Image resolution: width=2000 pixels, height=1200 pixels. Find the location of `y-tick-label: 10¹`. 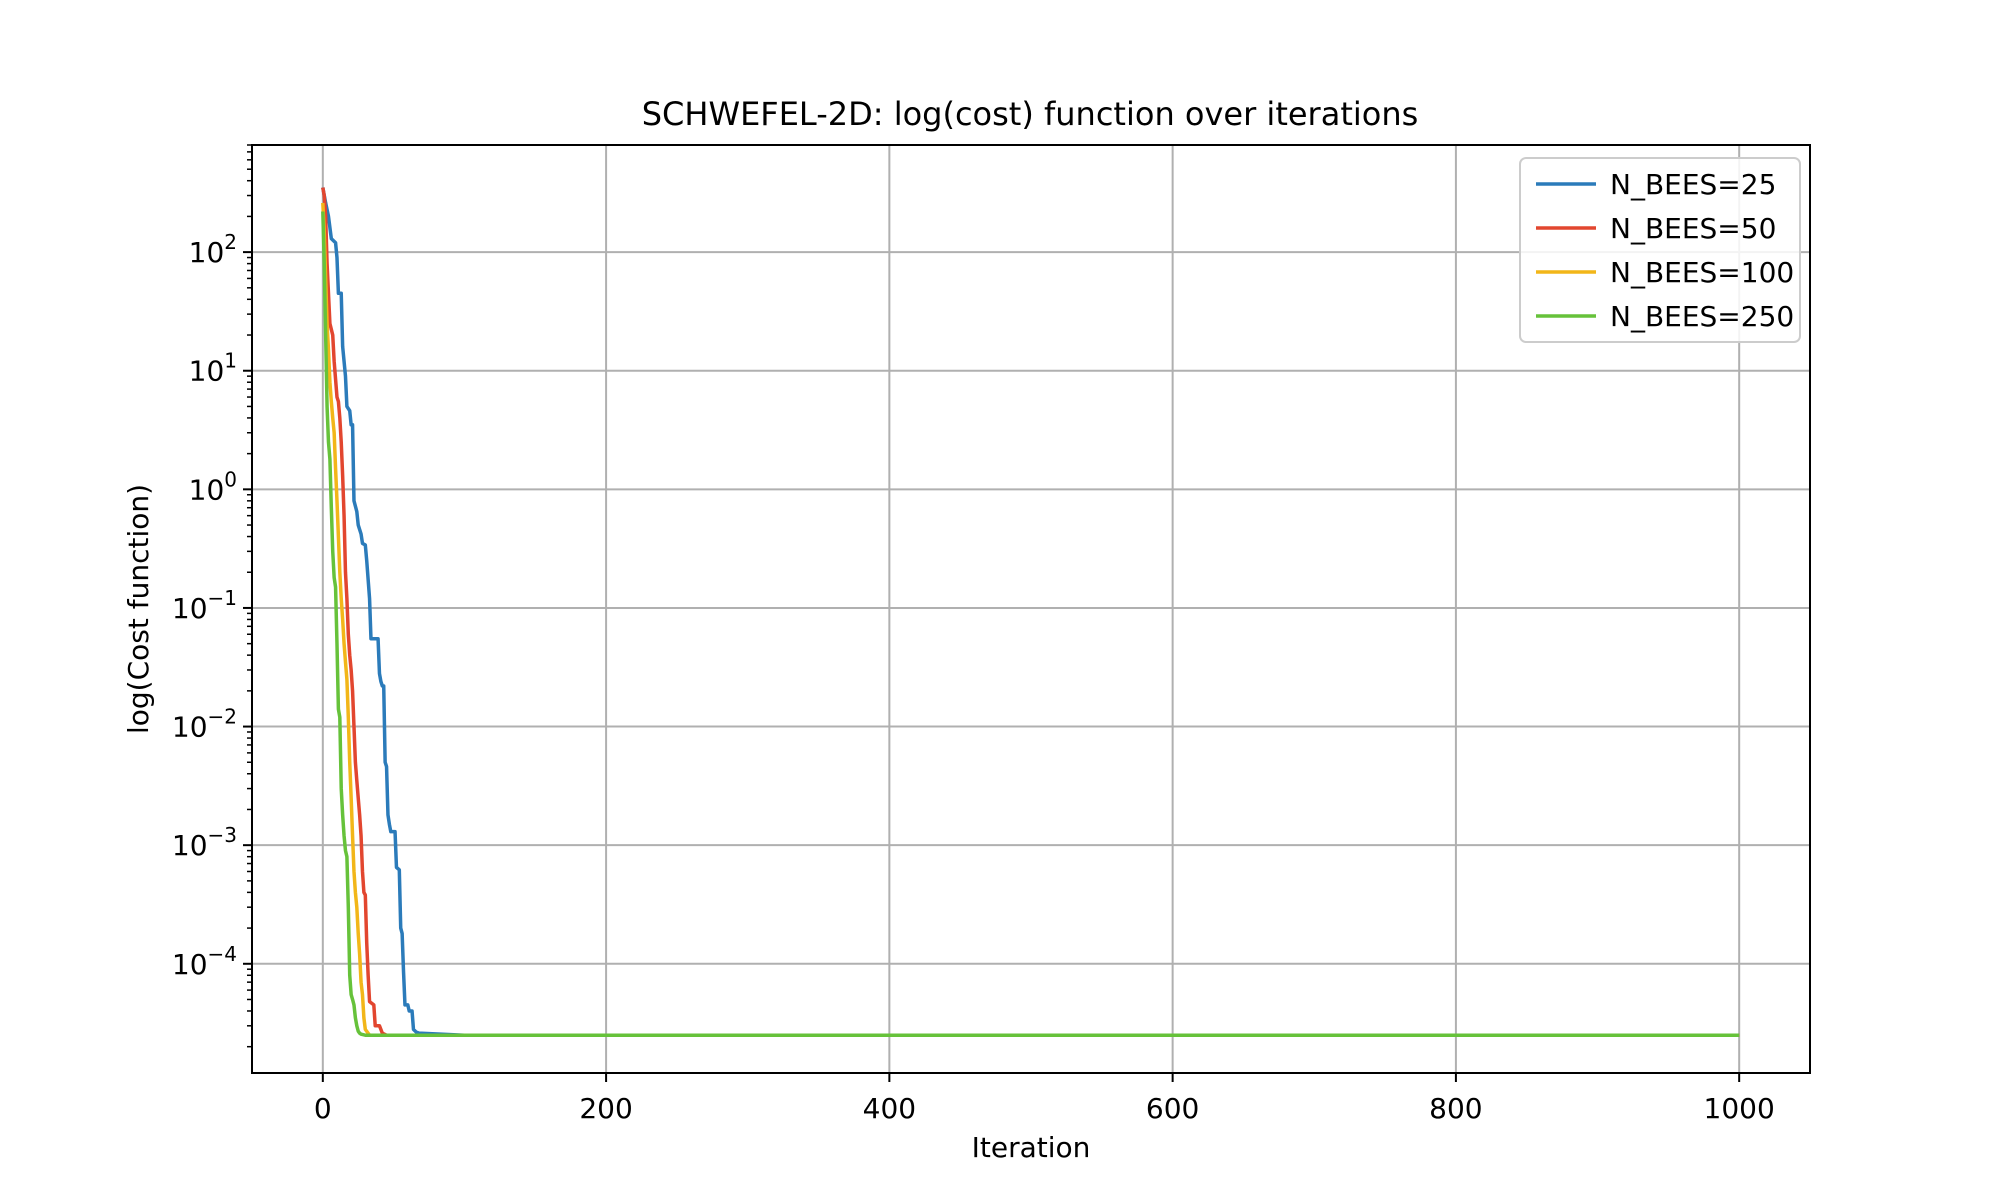

y-tick-label: 10¹ is located at coordinates (213, 368).